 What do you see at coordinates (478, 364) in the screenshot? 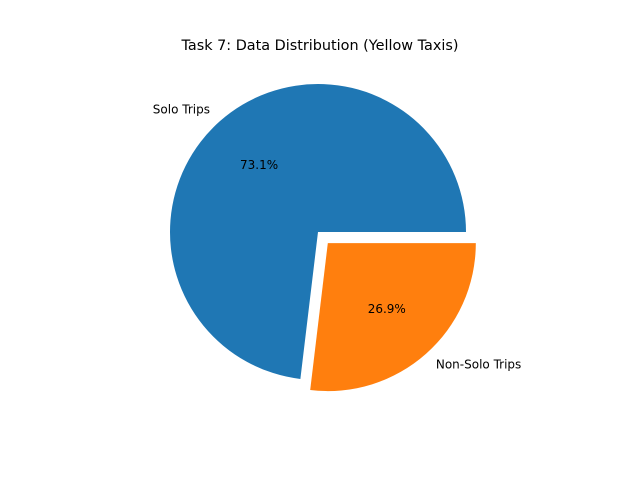
I see `slice-label: Non-Solo Trips` at bounding box center [478, 364].